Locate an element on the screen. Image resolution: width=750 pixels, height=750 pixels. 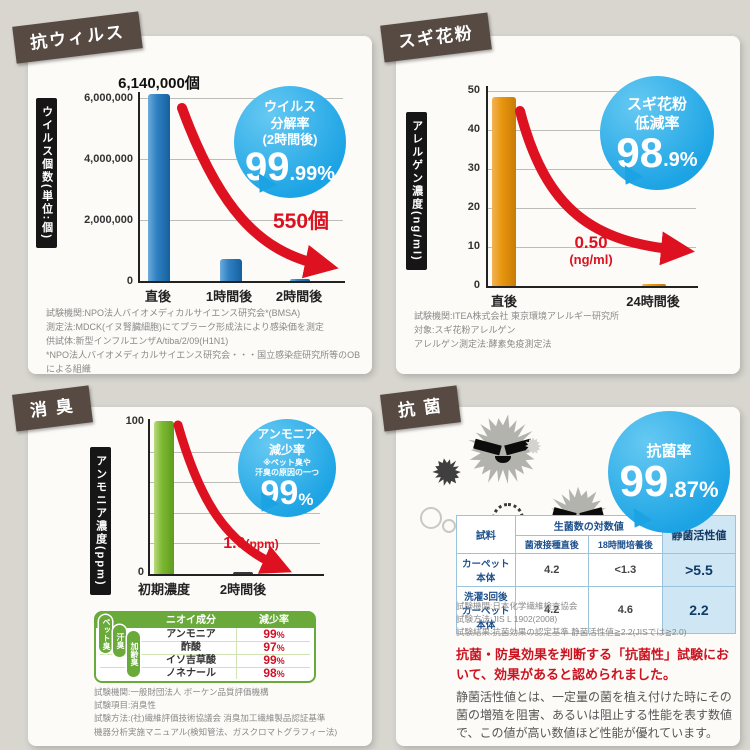
note-line: 試験項目:消臭性 is located at coordinates (125, 705).